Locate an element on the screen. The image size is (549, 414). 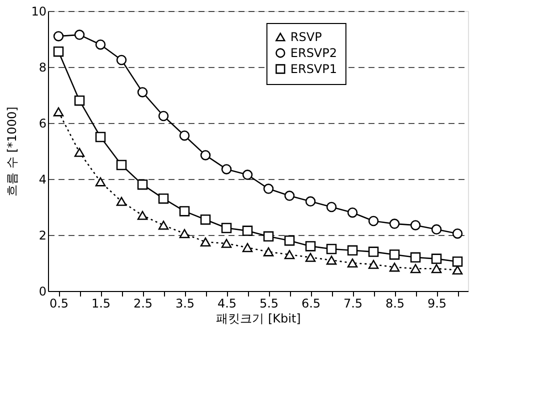
y-axis-title: 흐름 수 [*1000] is located at coordinates (12, 151).